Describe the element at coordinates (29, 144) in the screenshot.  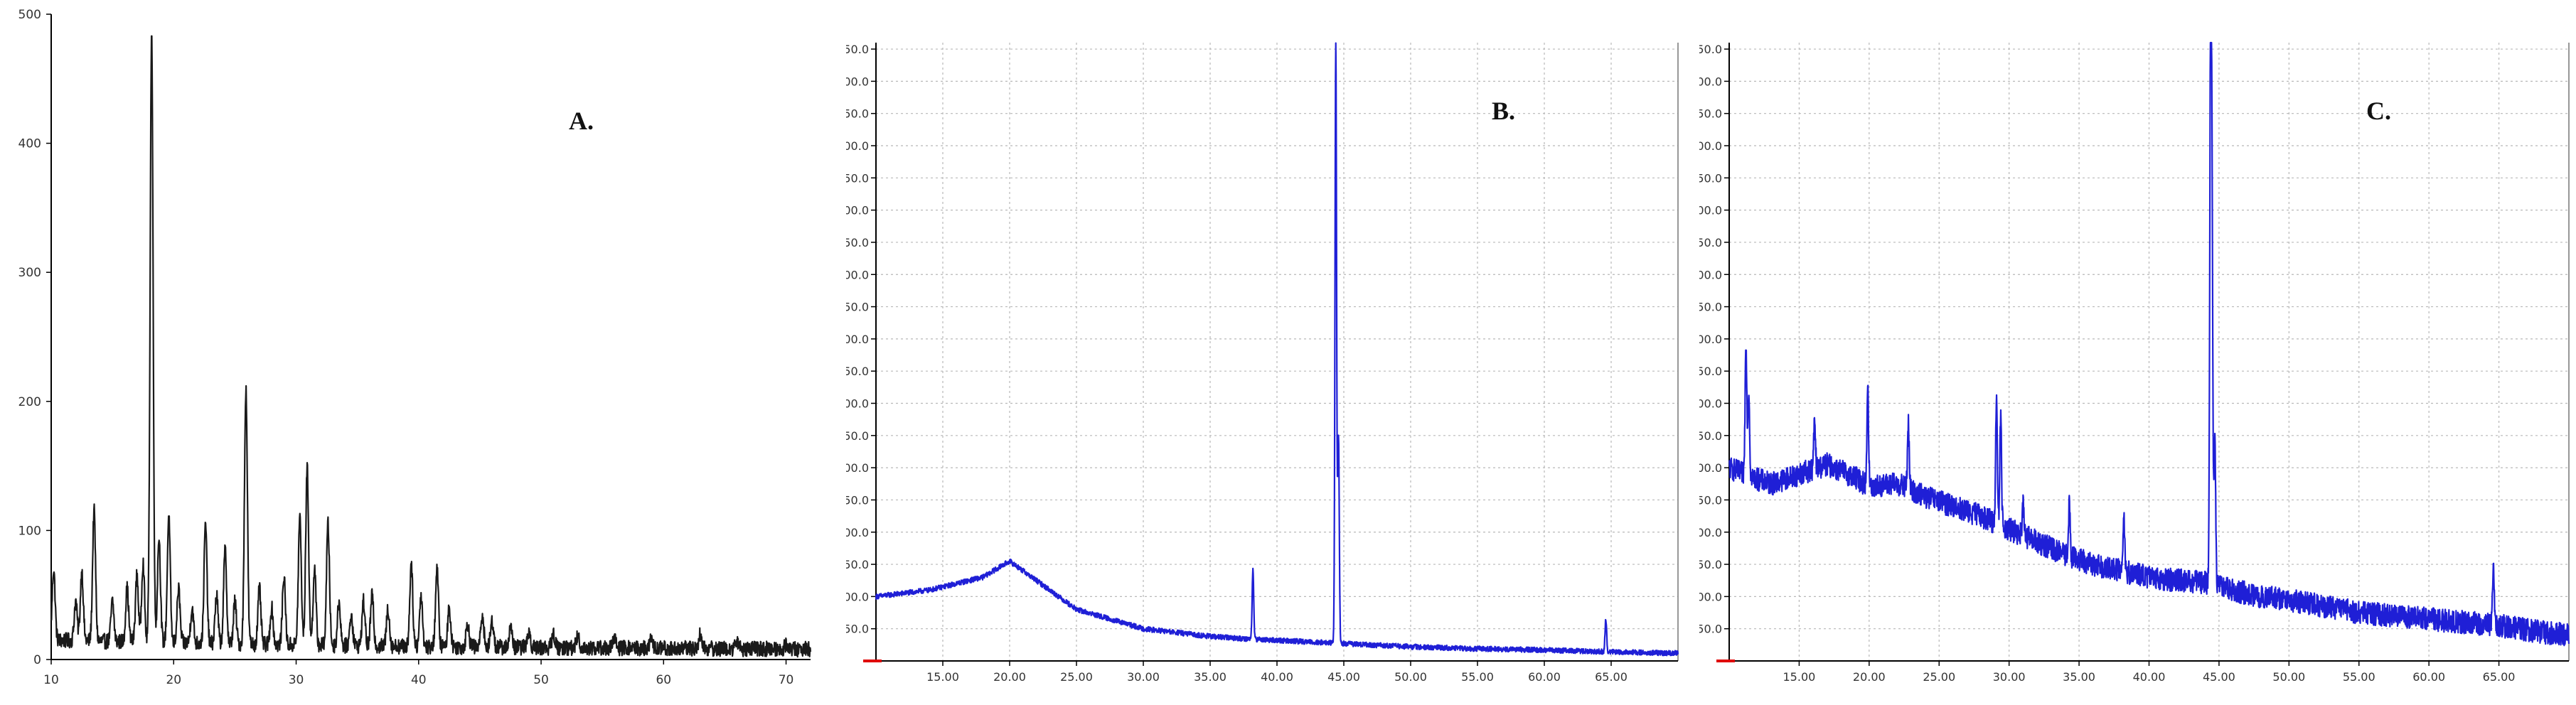
I see `y-tick-label: 400` at that location.